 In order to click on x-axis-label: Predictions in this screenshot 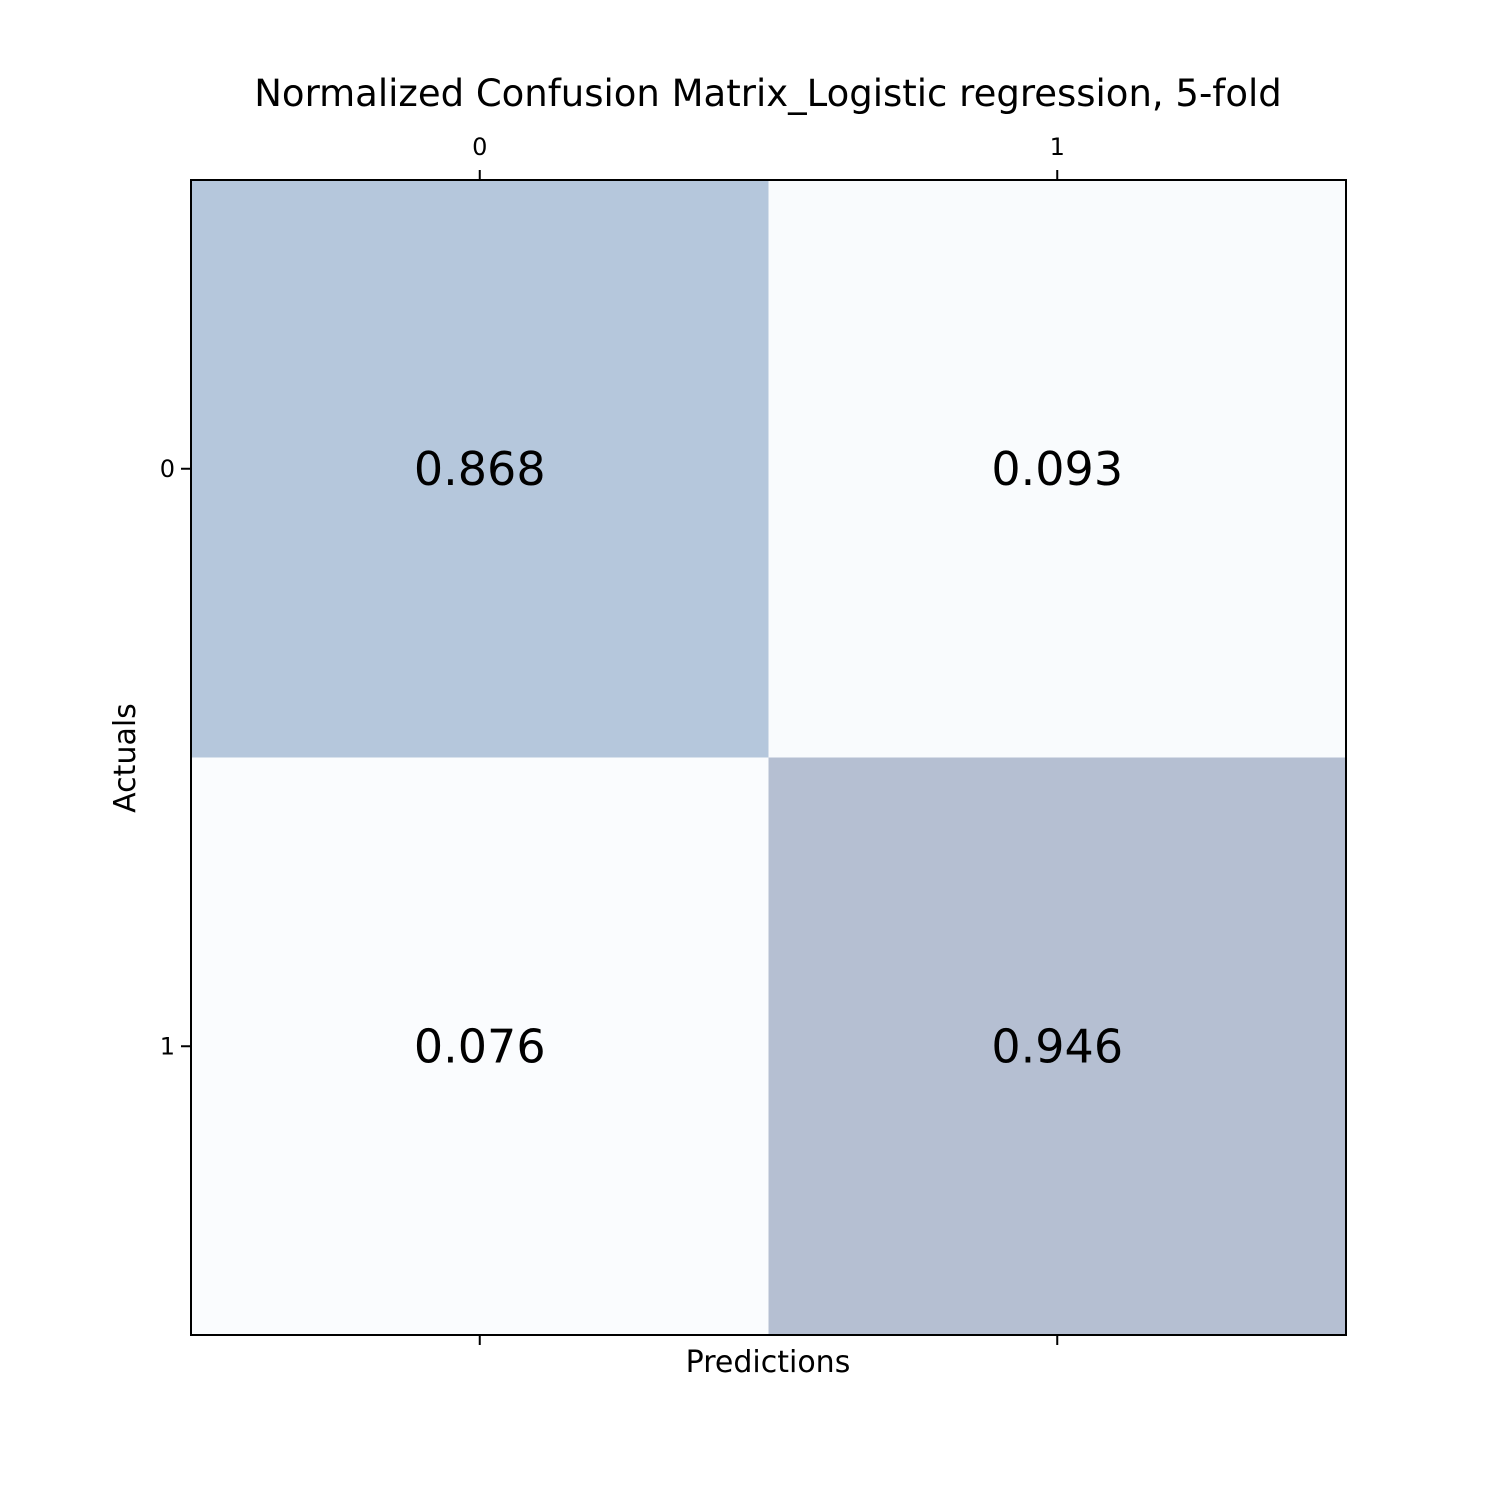, I will do `click(768, 1362)`.